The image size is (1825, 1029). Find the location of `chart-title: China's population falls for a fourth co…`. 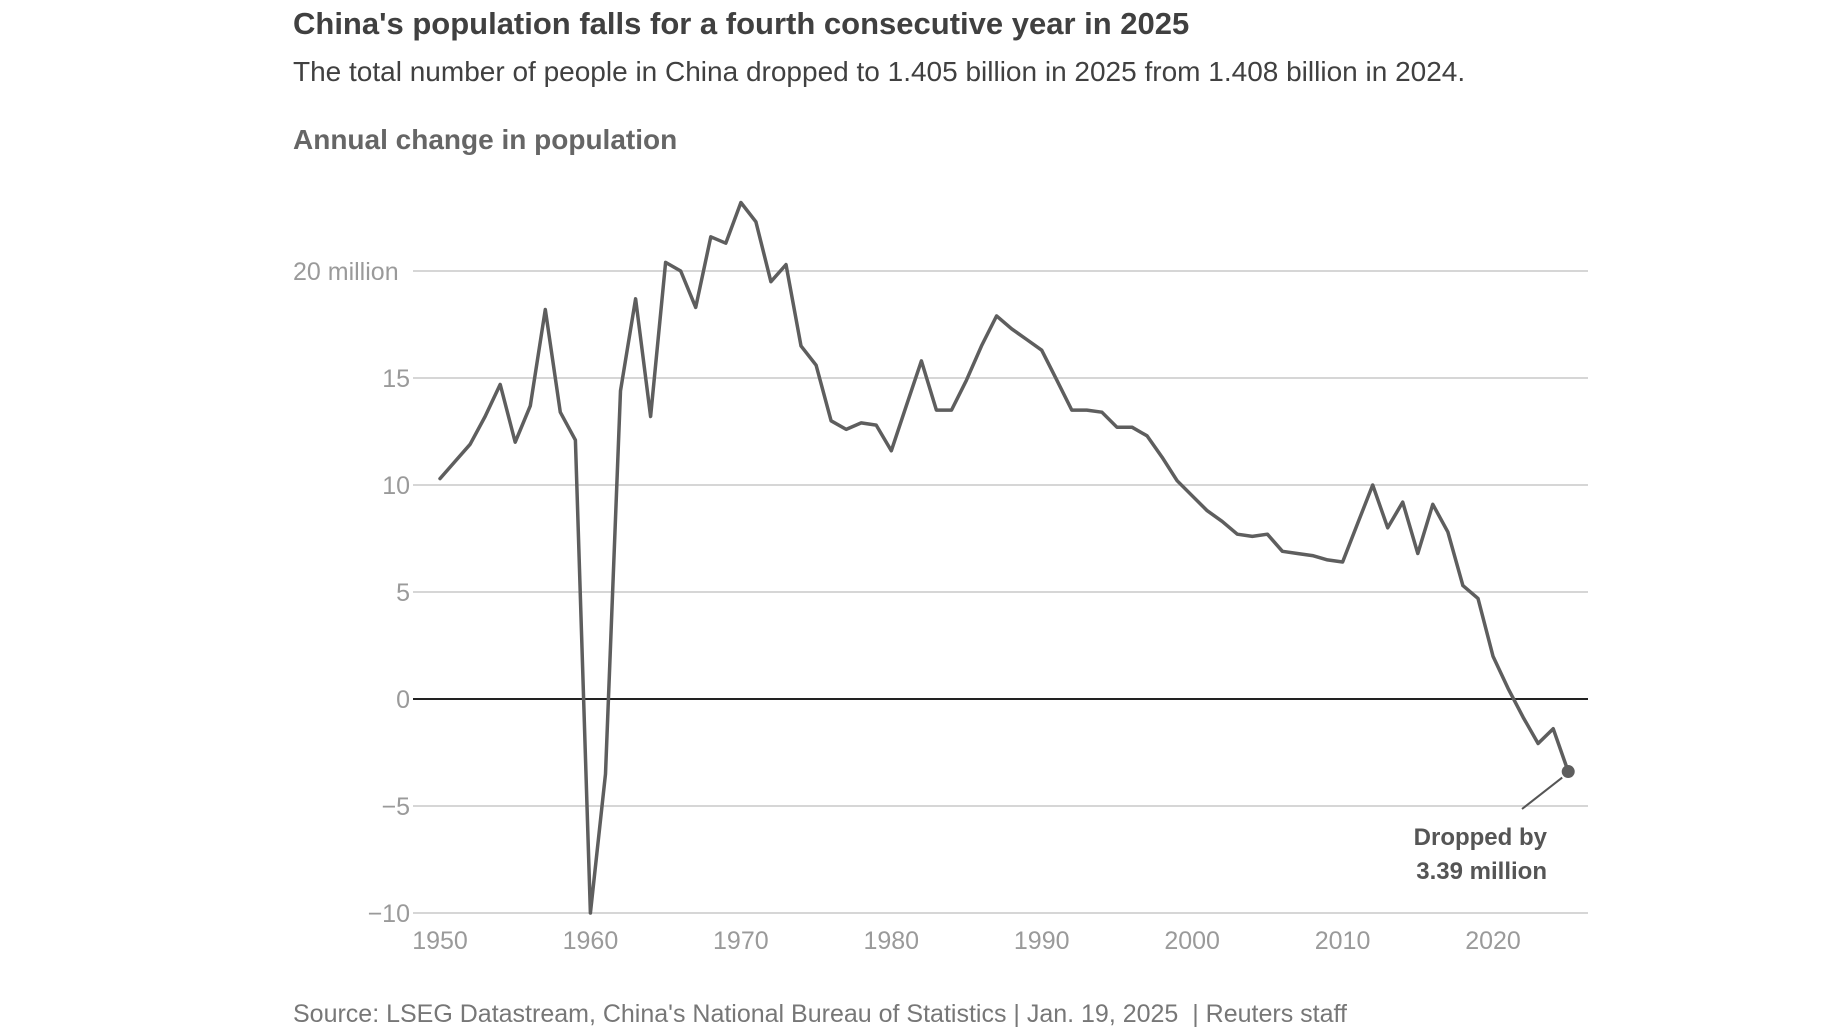

chart-title: China's population falls for a fourth co… is located at coordinates (741, 23).